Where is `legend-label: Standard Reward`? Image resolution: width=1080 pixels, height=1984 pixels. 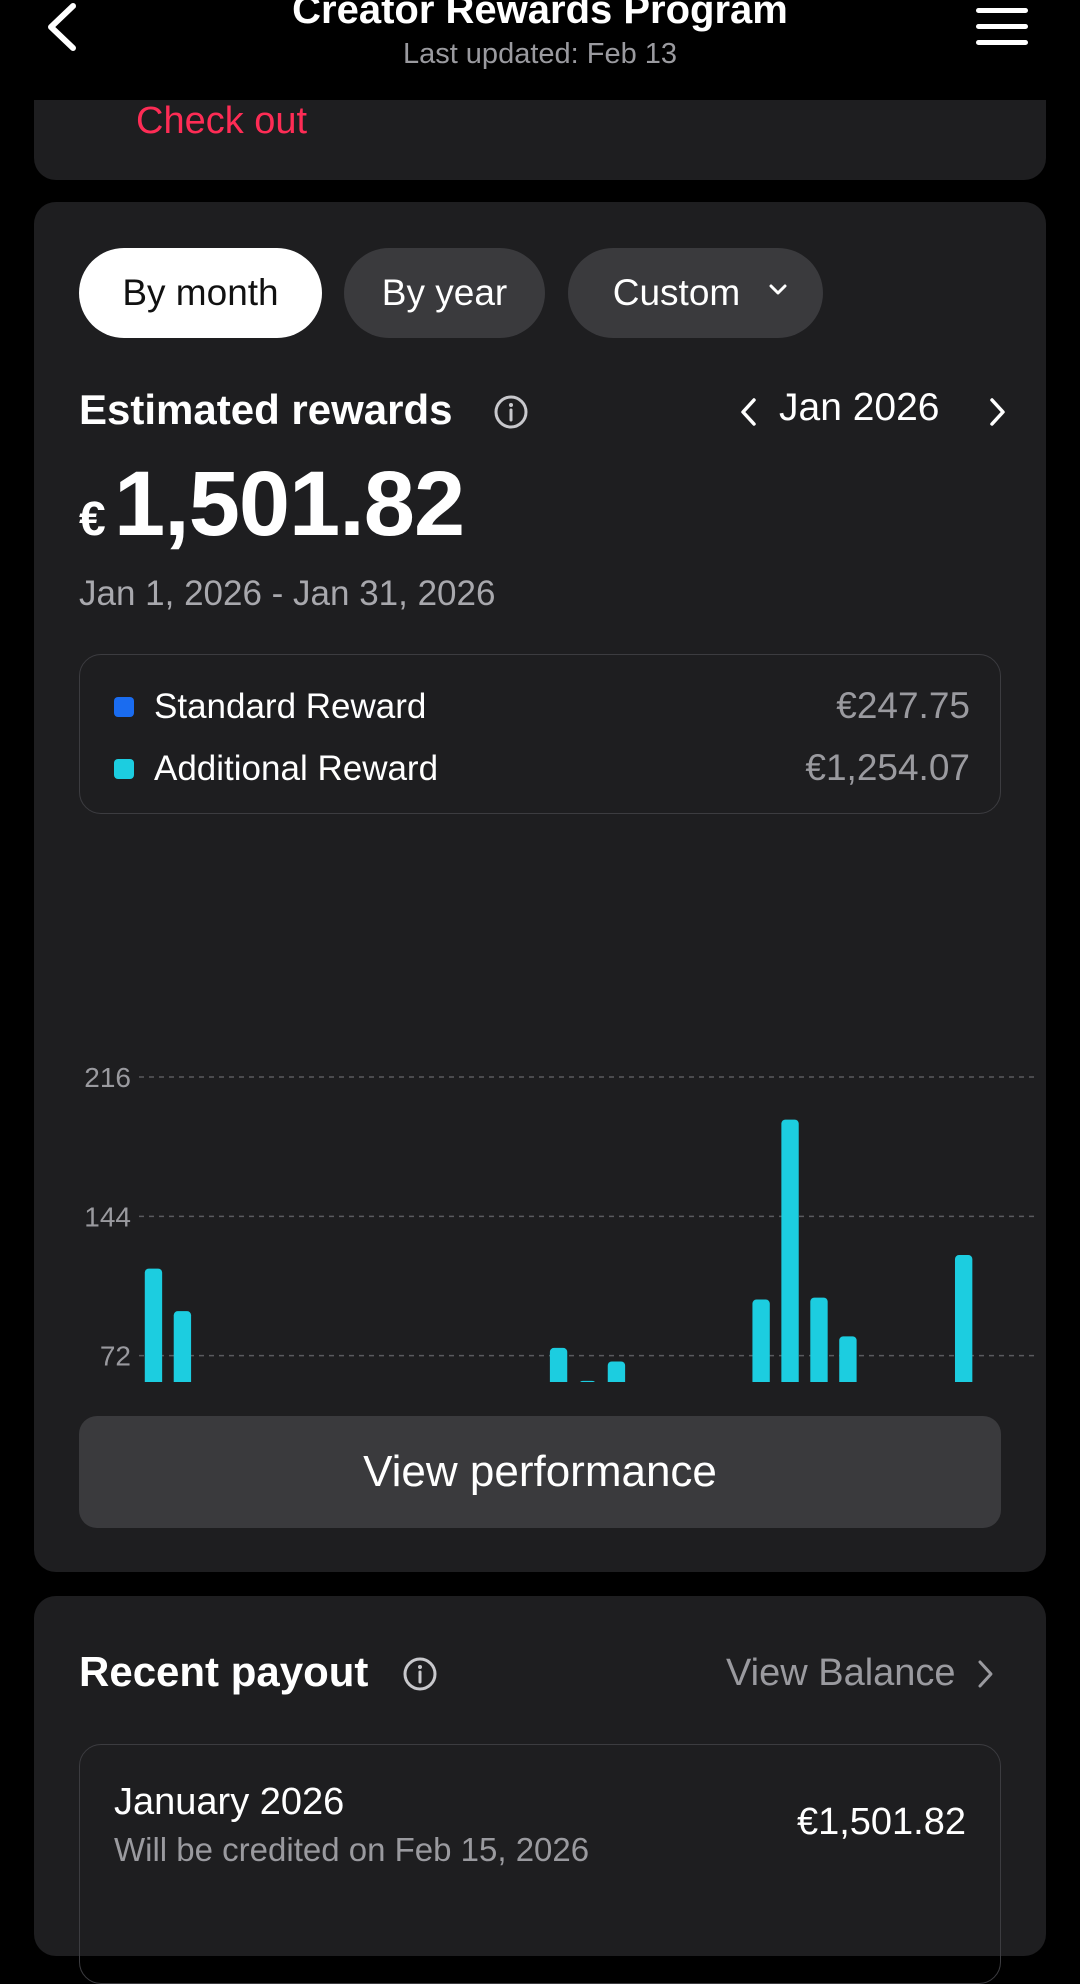 legend-label: Standard Reward is located at coordinates (290, 706).